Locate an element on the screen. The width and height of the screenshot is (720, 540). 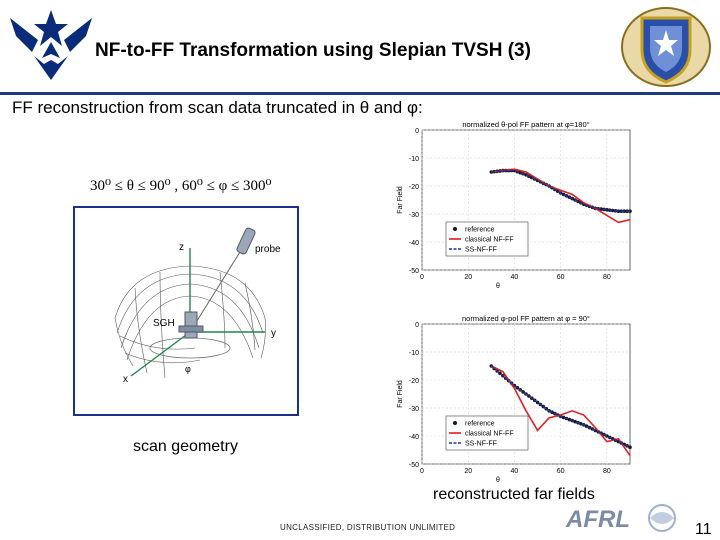
sgh-antenna-icon is located at coordinates (191, 325).